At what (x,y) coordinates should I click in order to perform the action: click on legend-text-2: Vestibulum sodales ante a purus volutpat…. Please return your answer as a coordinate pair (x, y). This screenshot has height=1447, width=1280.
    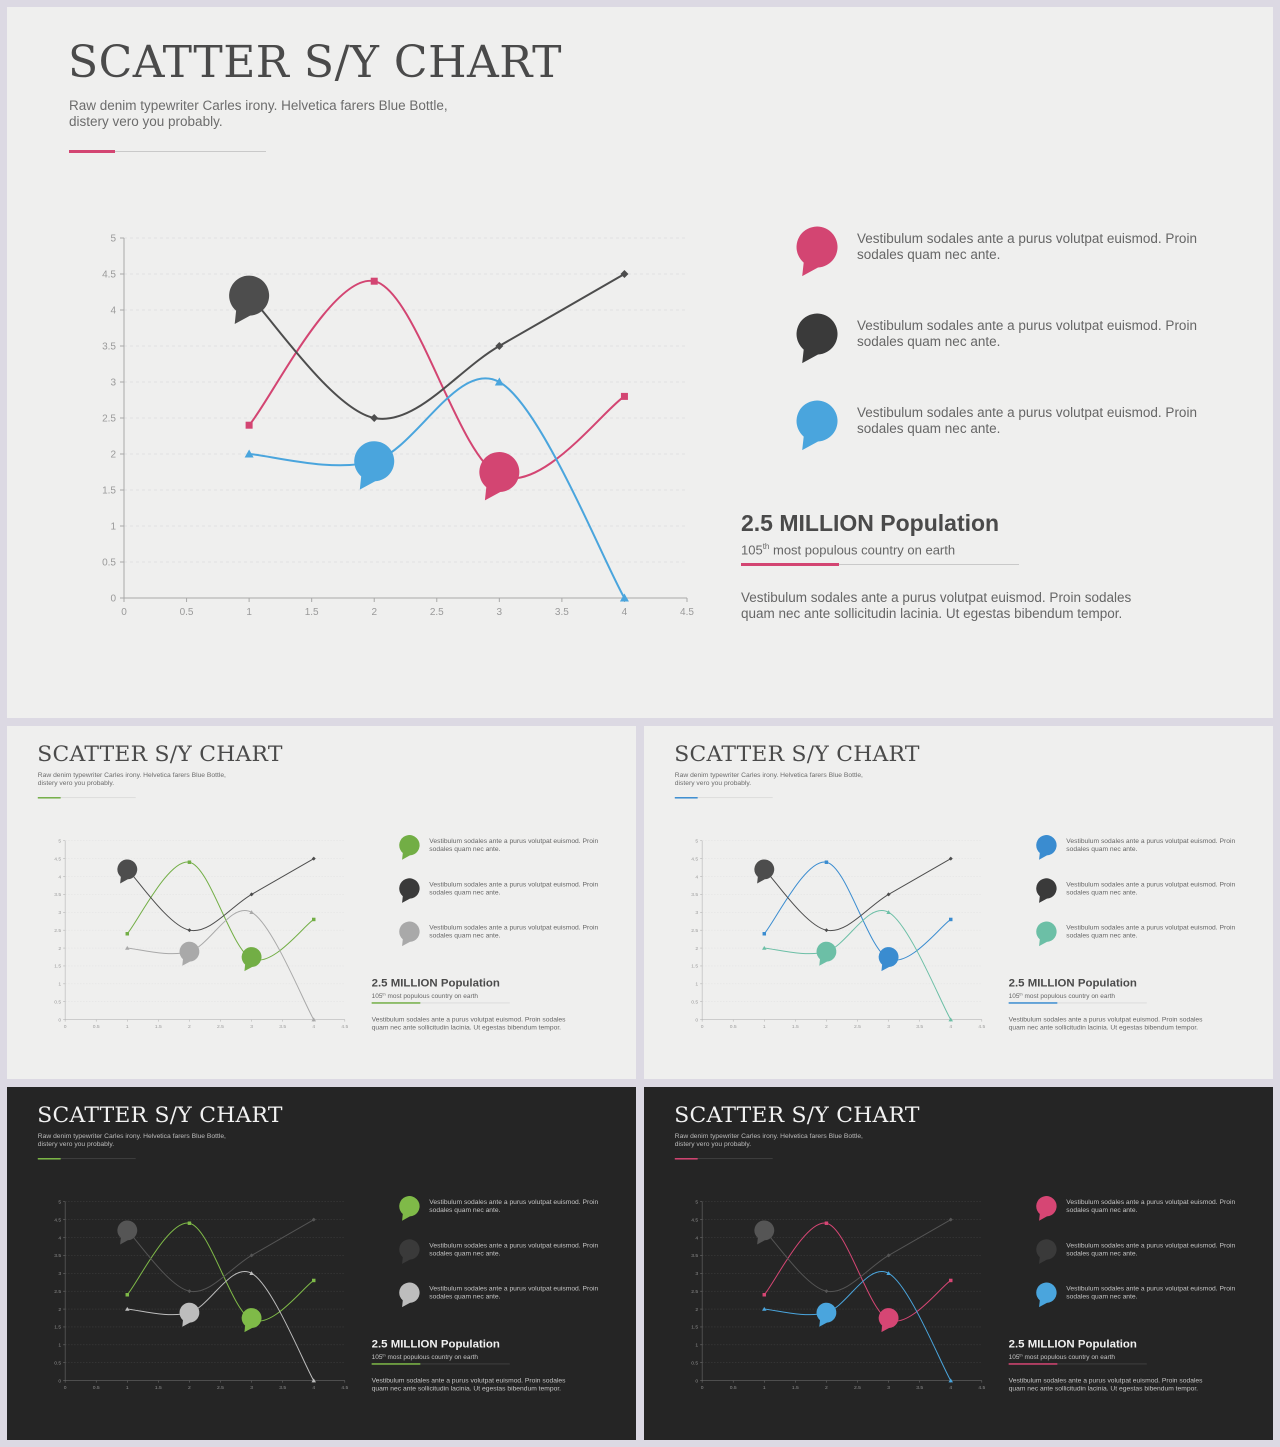
    Looking at the image, I should click on (514, 888).